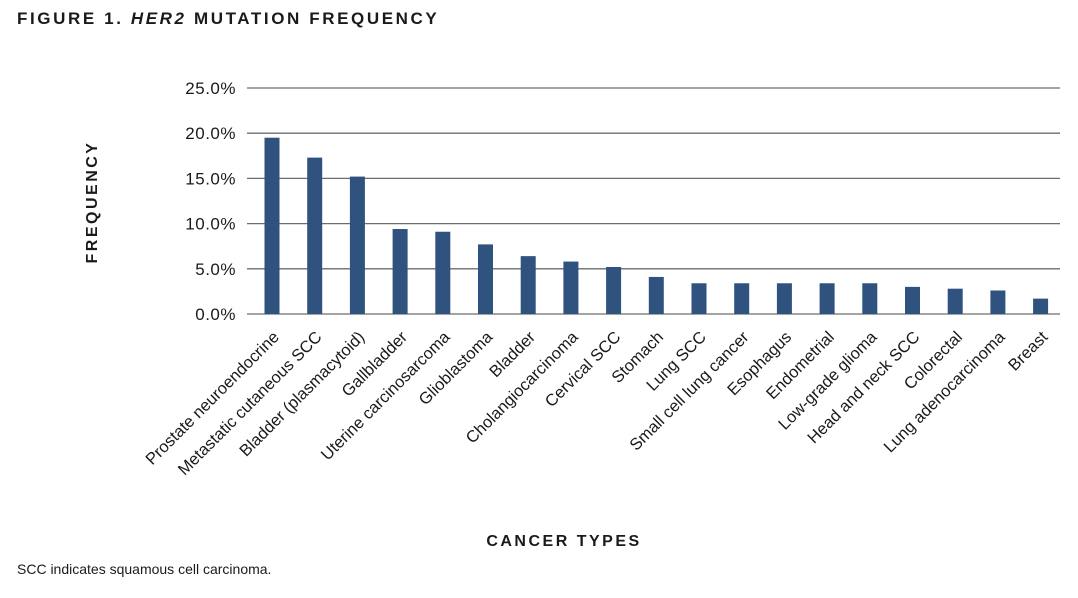  I want to click on y-tick-label: 0.0%, so click(215, 314).